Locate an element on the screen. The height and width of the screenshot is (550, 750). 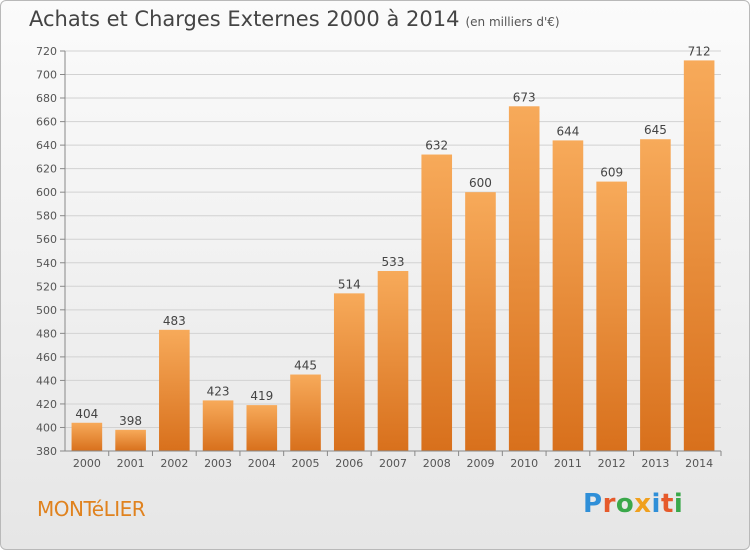
y-tick-label: 380 is located at coordinates (46, 451).